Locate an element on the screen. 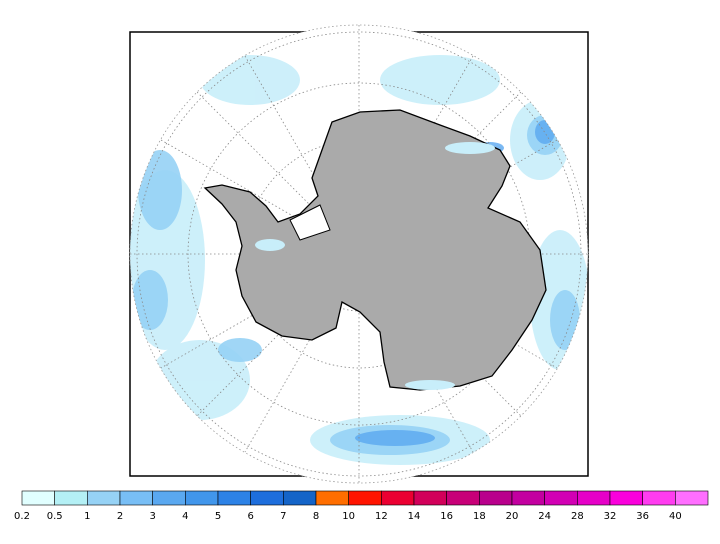  colorbar-label: 0.5 is located at coordinates (55, 516).